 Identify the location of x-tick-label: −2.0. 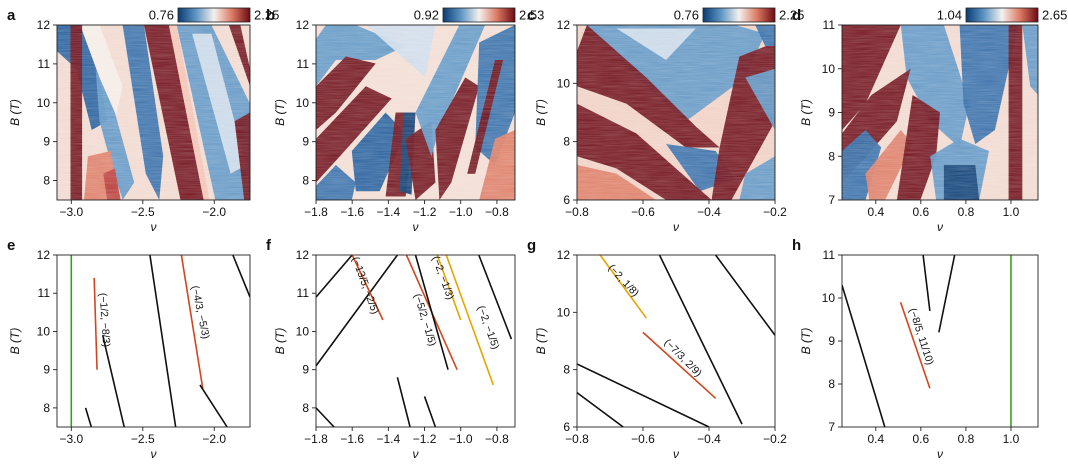
(214, 212).